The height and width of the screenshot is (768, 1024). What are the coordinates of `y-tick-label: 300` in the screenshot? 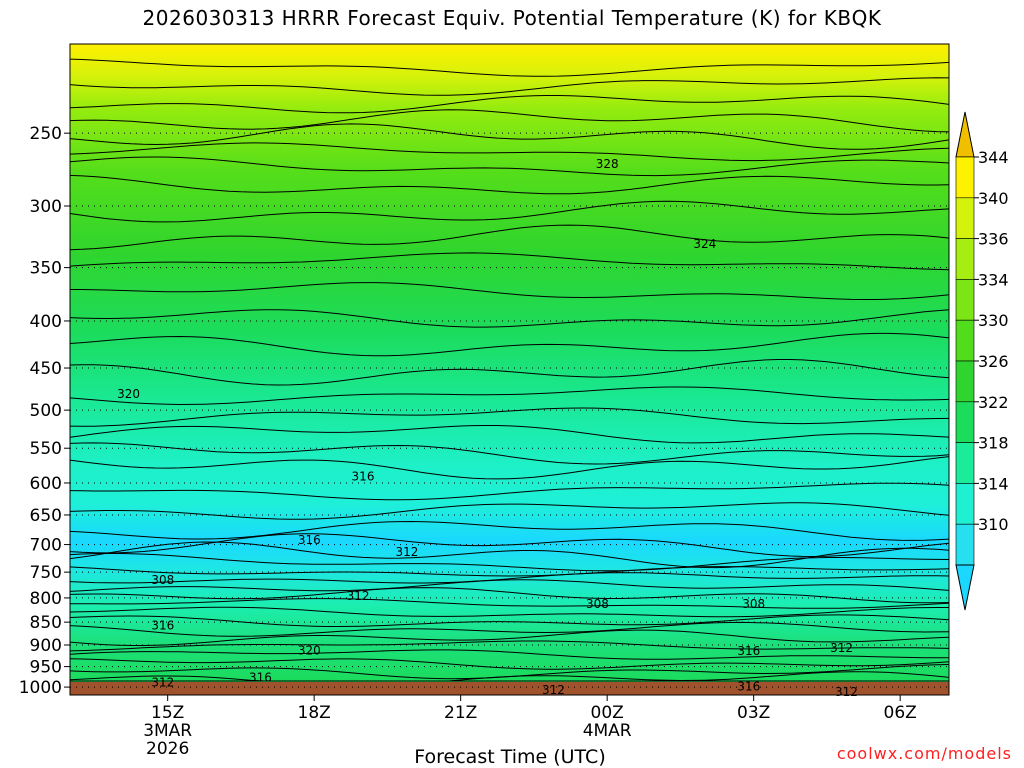 It's located at (46, 207).